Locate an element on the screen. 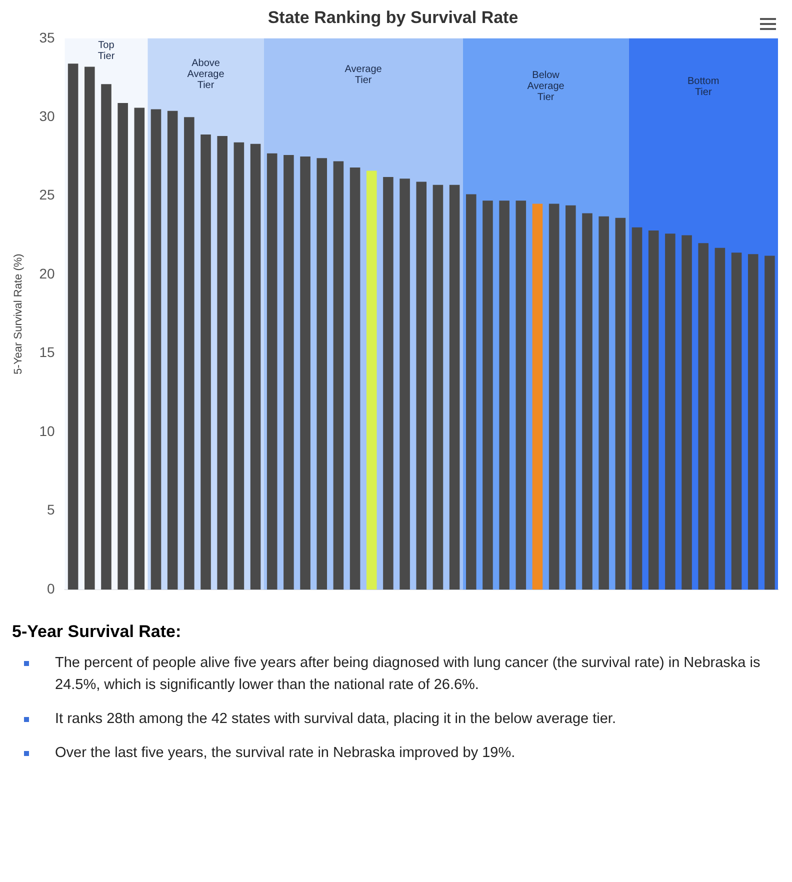 The height and width of the screenshot is (882, 792). y-tick-label: 5 is located at coordinates (50, 510).